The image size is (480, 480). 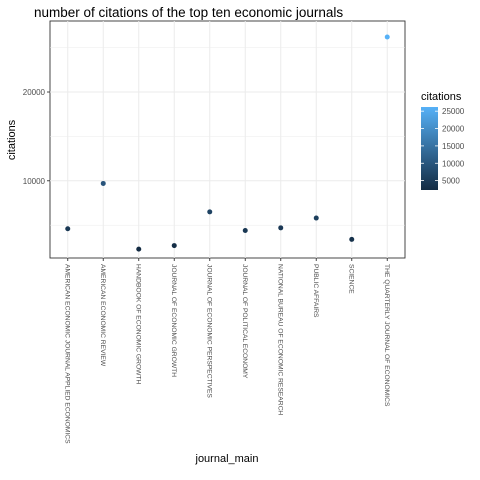 I want to click on x-tick-label: JOURNAL OF ECONOMIC GROWTH, so click(x=173, y=320).